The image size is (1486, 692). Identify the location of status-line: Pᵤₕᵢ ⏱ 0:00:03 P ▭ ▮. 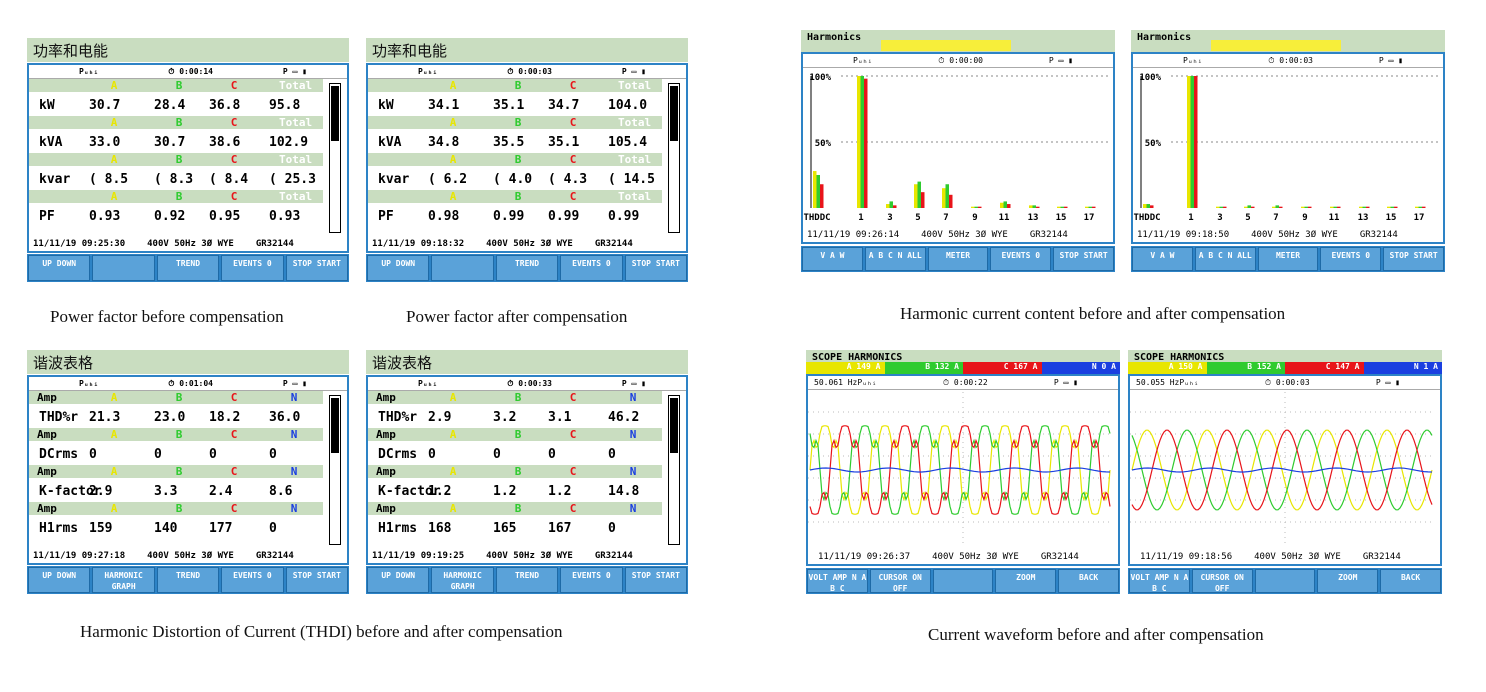
(1288, 61).